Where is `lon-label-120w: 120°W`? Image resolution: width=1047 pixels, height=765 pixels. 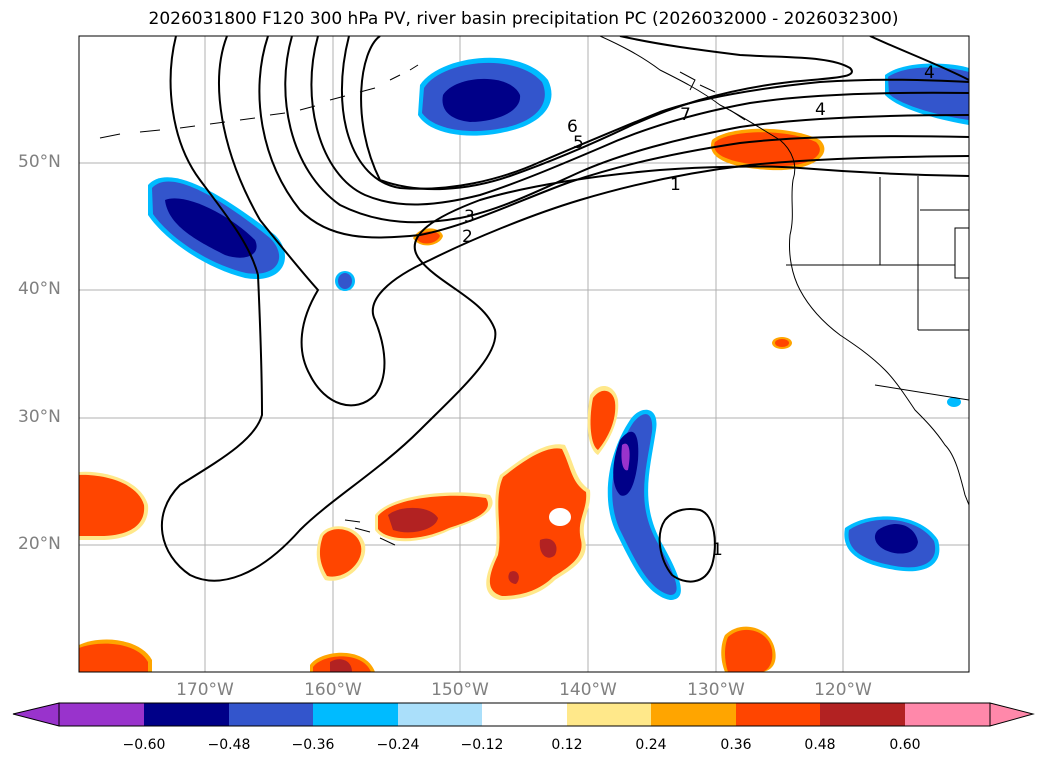
lon-label-120w: 120°W is located at coordinates (843, 690).